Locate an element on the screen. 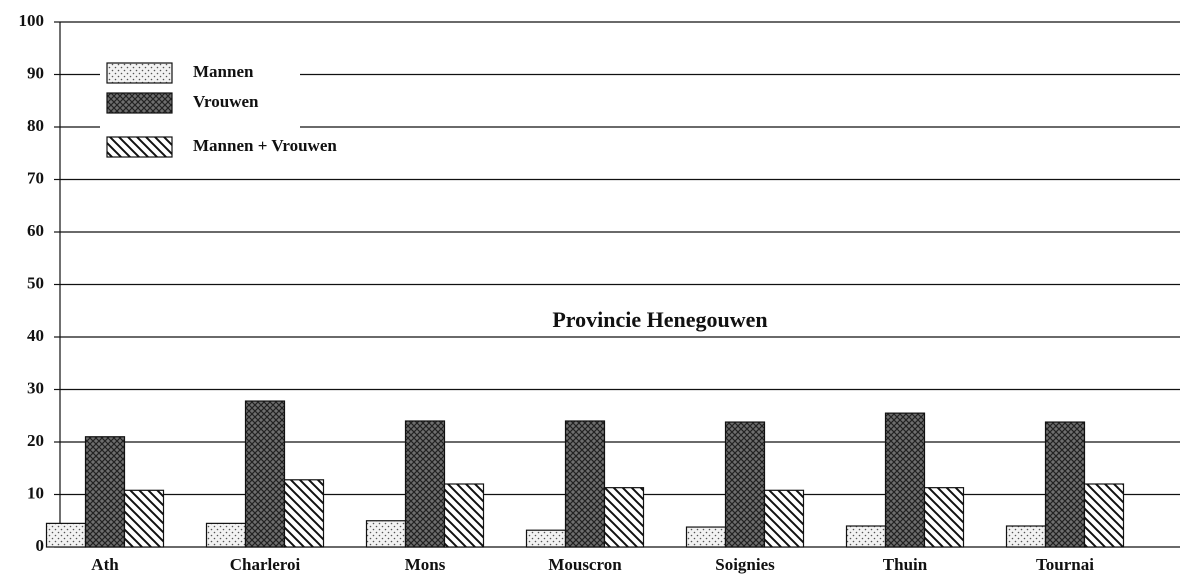 The height and width of the screenshot is (577, 1188). x-tick-label: Mons is located at coordinates (425, 564).